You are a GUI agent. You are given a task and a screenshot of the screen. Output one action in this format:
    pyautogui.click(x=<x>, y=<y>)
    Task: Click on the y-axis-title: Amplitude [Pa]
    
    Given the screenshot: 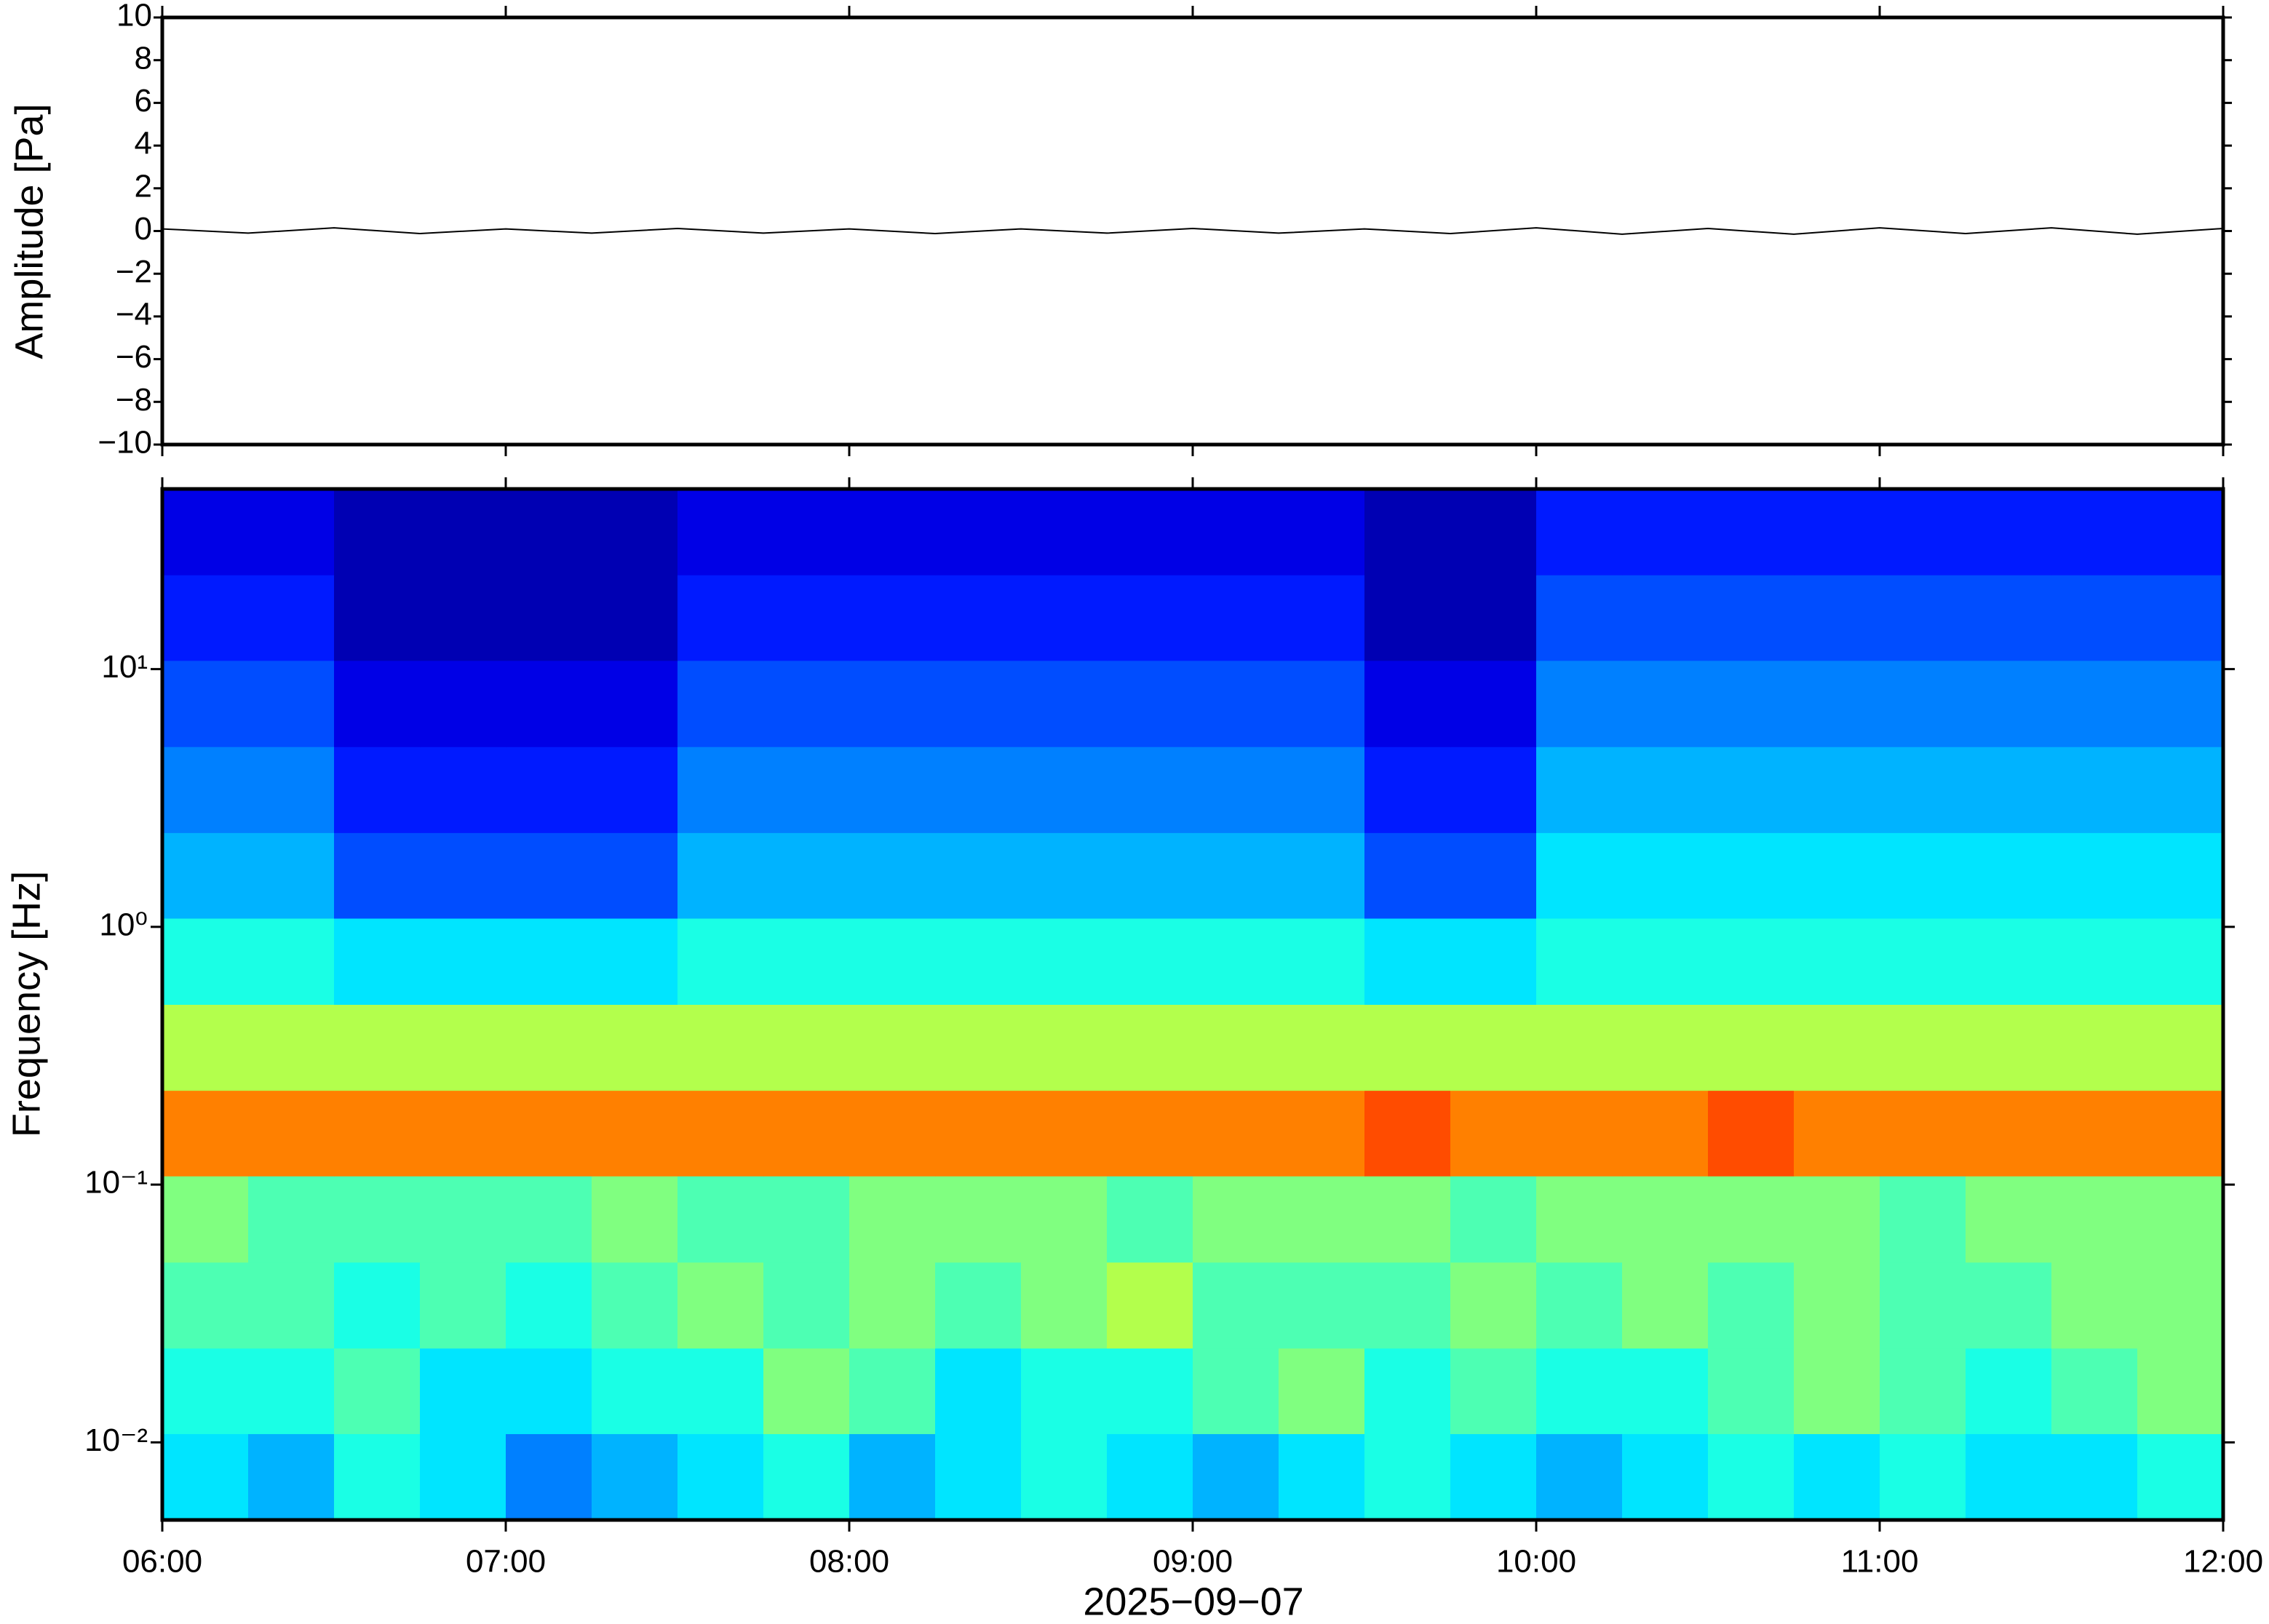 What is the action you would take?
    pyautogui.click(x=29, y=231)
    